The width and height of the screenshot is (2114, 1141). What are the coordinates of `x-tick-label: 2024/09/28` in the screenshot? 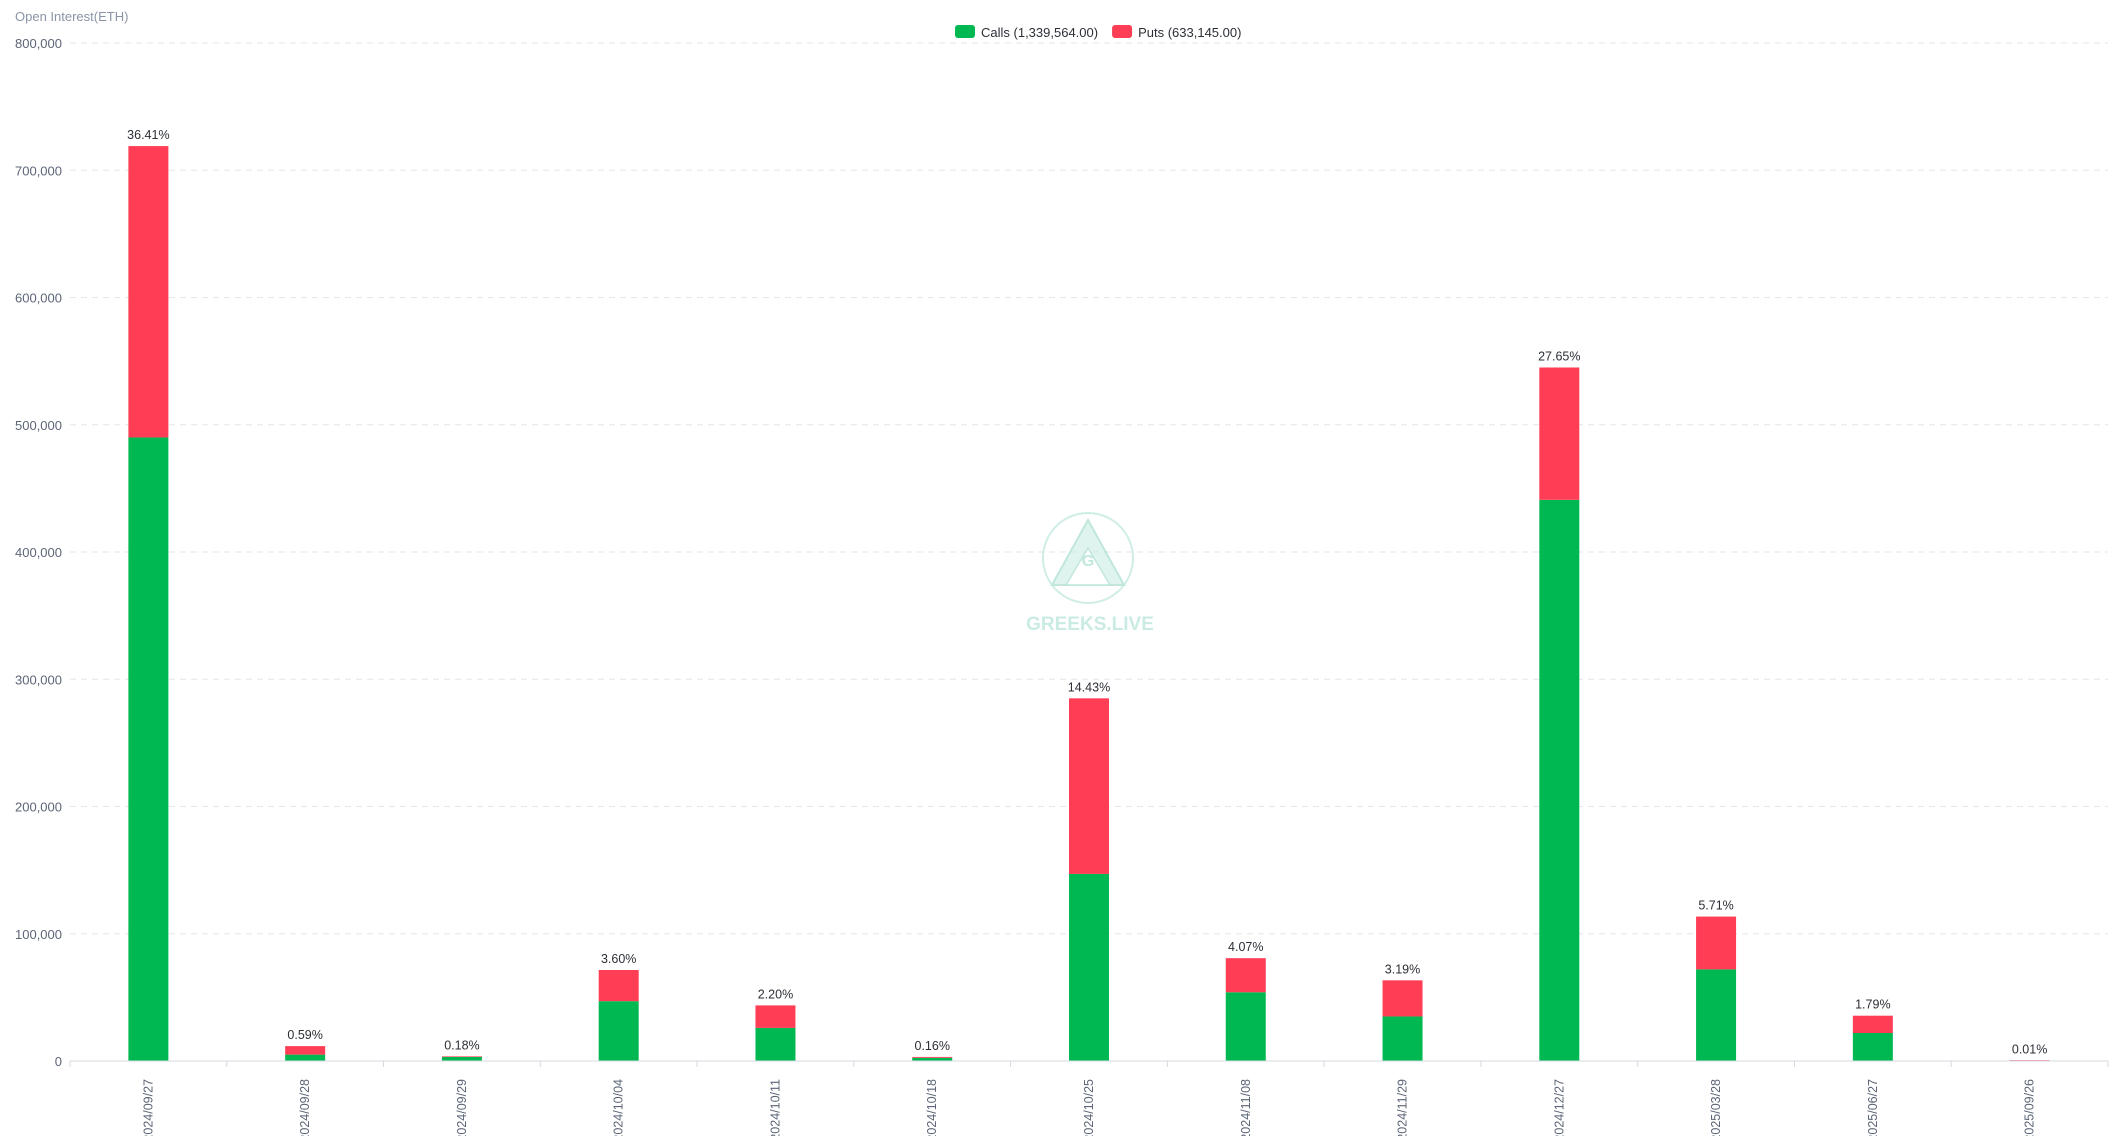 It's located at (305, 1107).